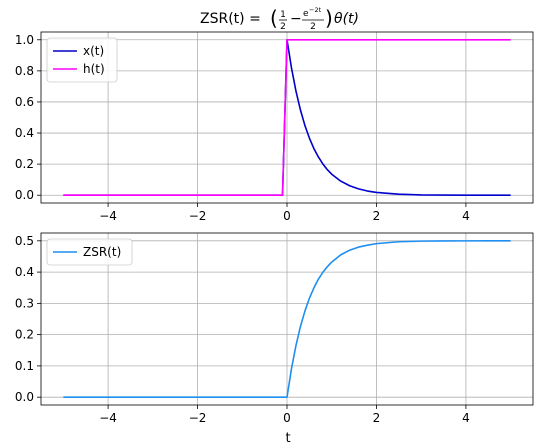 The height and width of the screenshot is (446, 542). I want to click on bot-y-tick-label: 0.0, so click(24, 397).